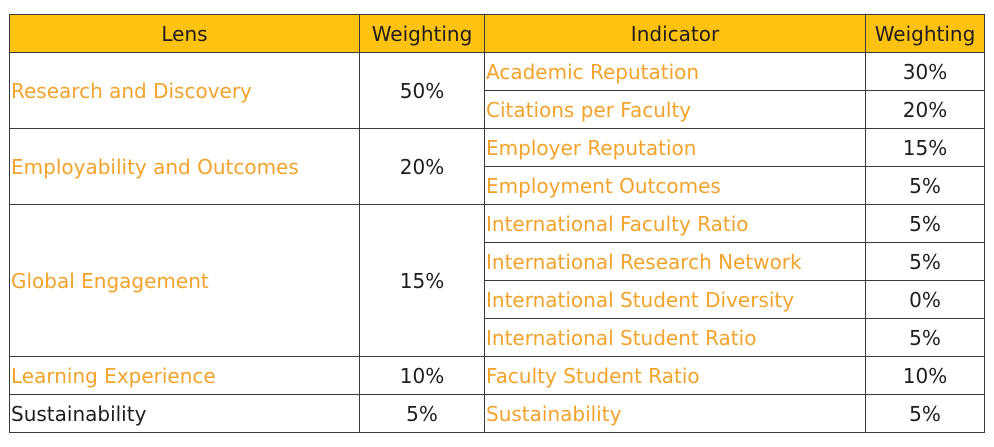 The width and height of the screenshot is (994, 447). I want to click on lens-weighting: 50%, so click(422, 90).